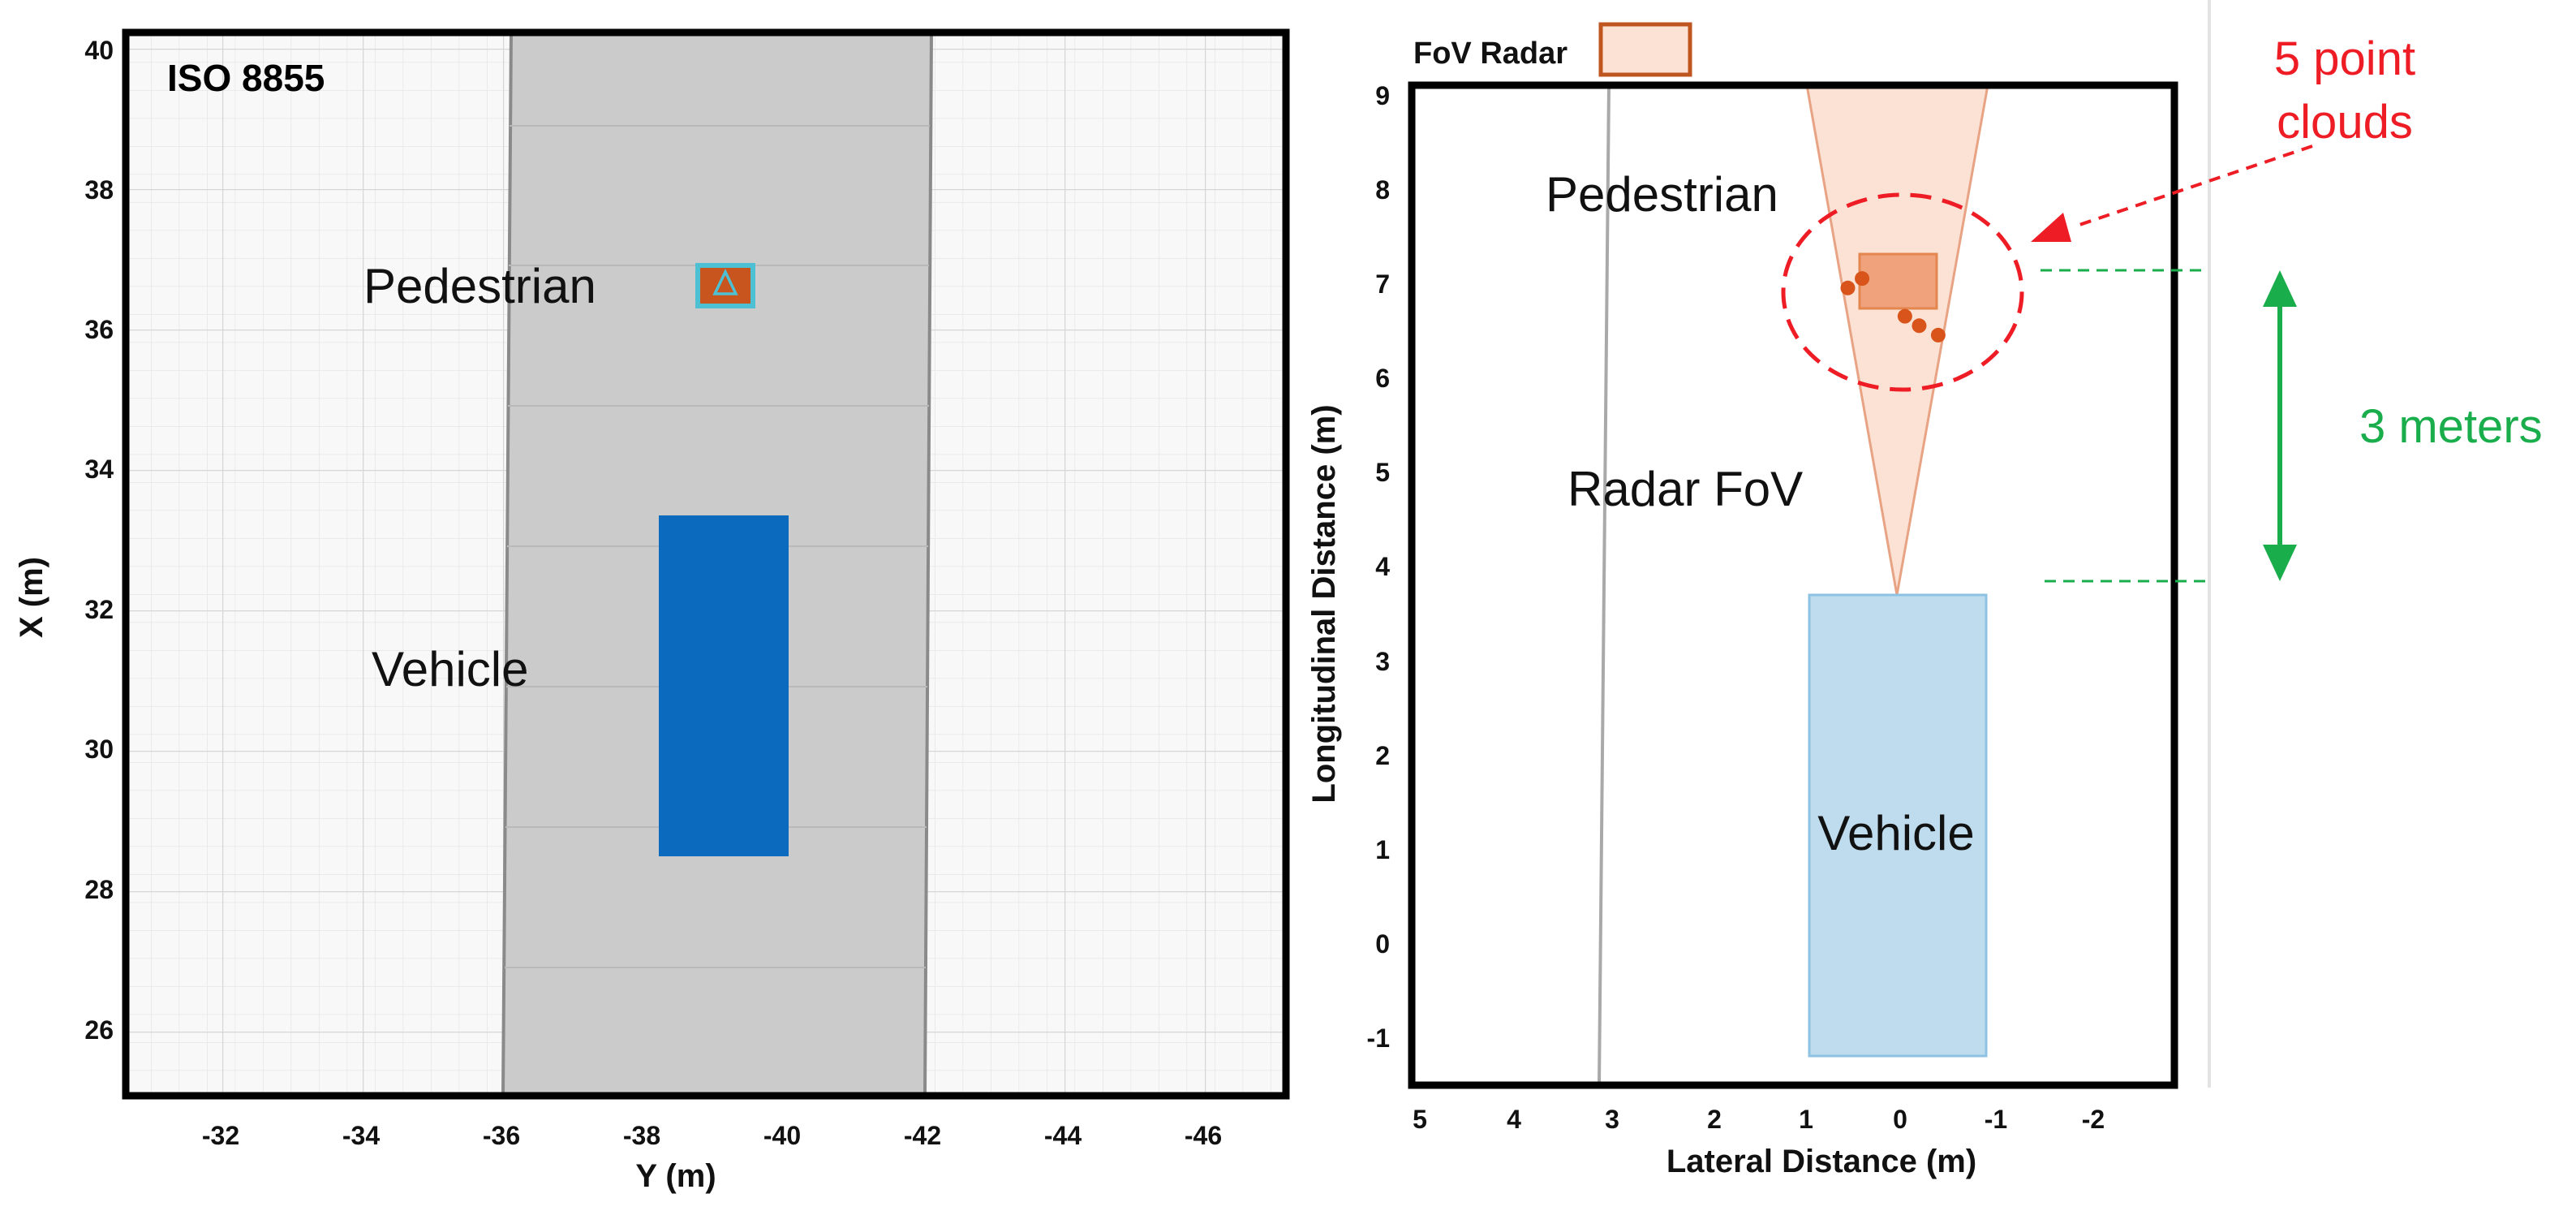  I want to click on point-cloud, so click(1893, 307).